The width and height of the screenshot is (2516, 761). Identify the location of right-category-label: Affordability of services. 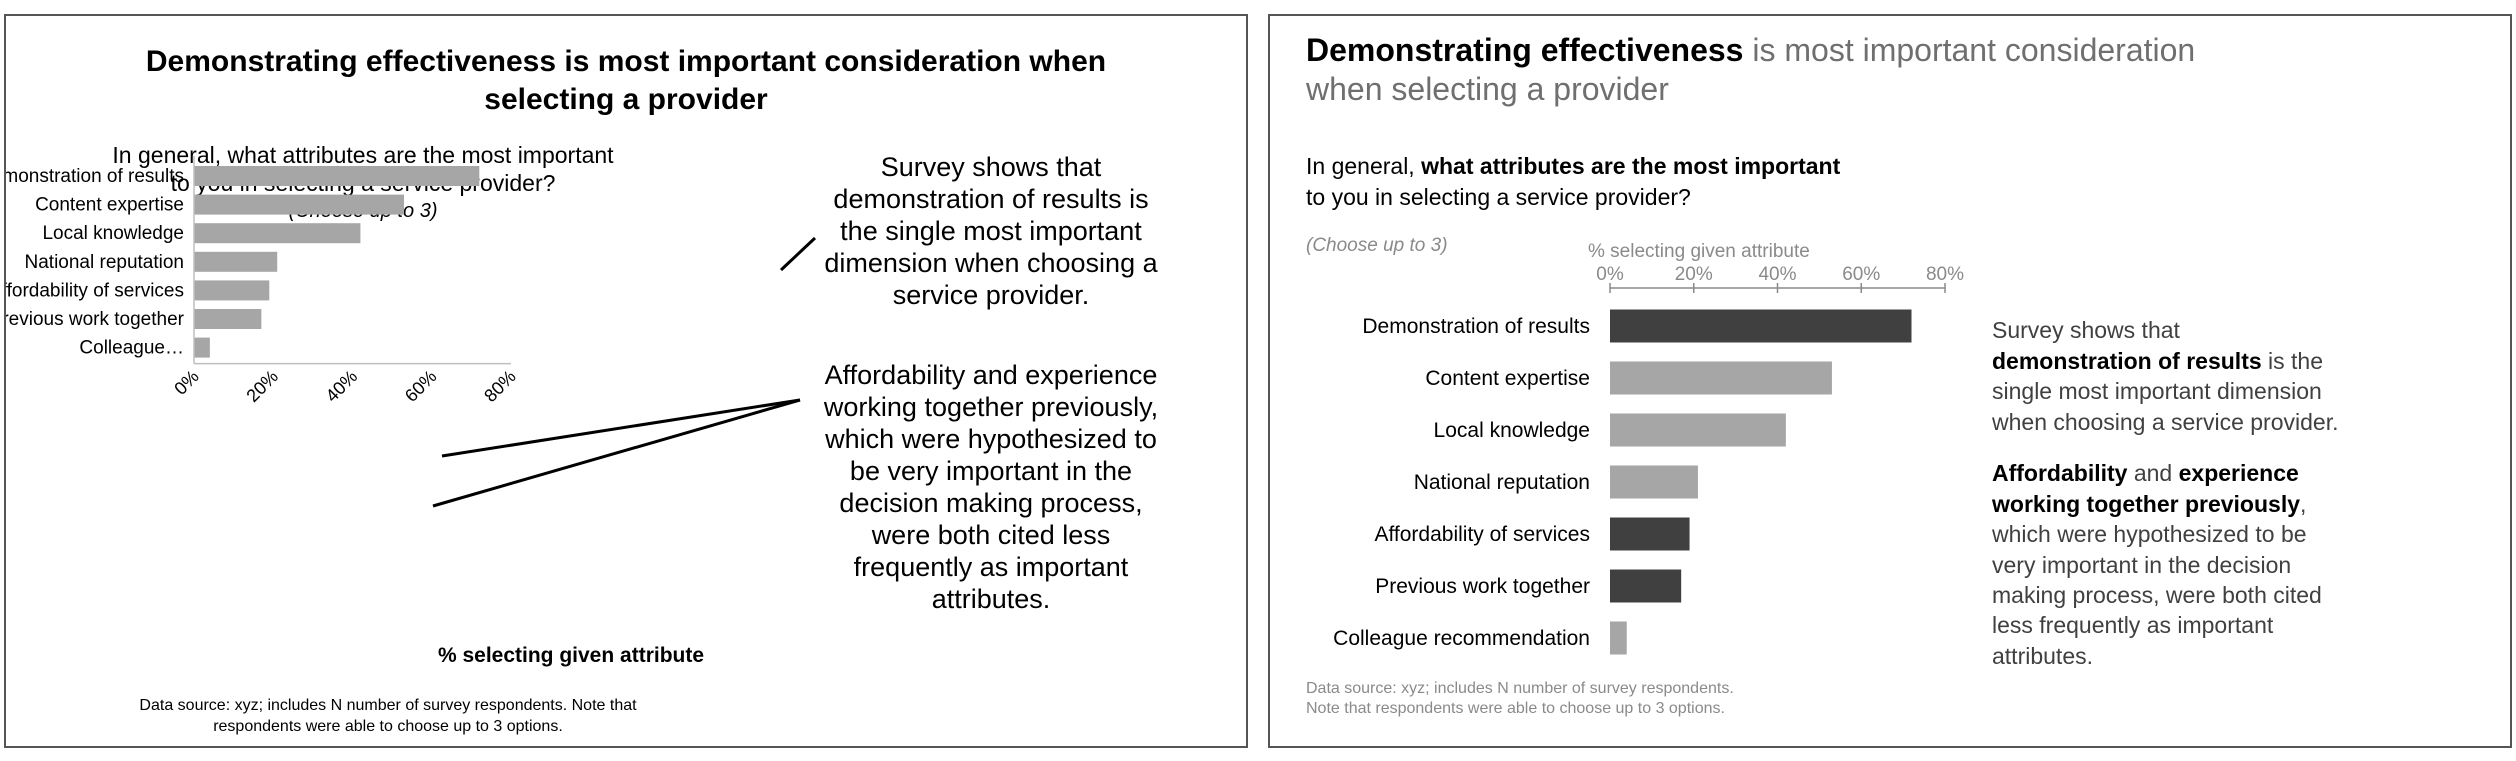
(1482, 534).